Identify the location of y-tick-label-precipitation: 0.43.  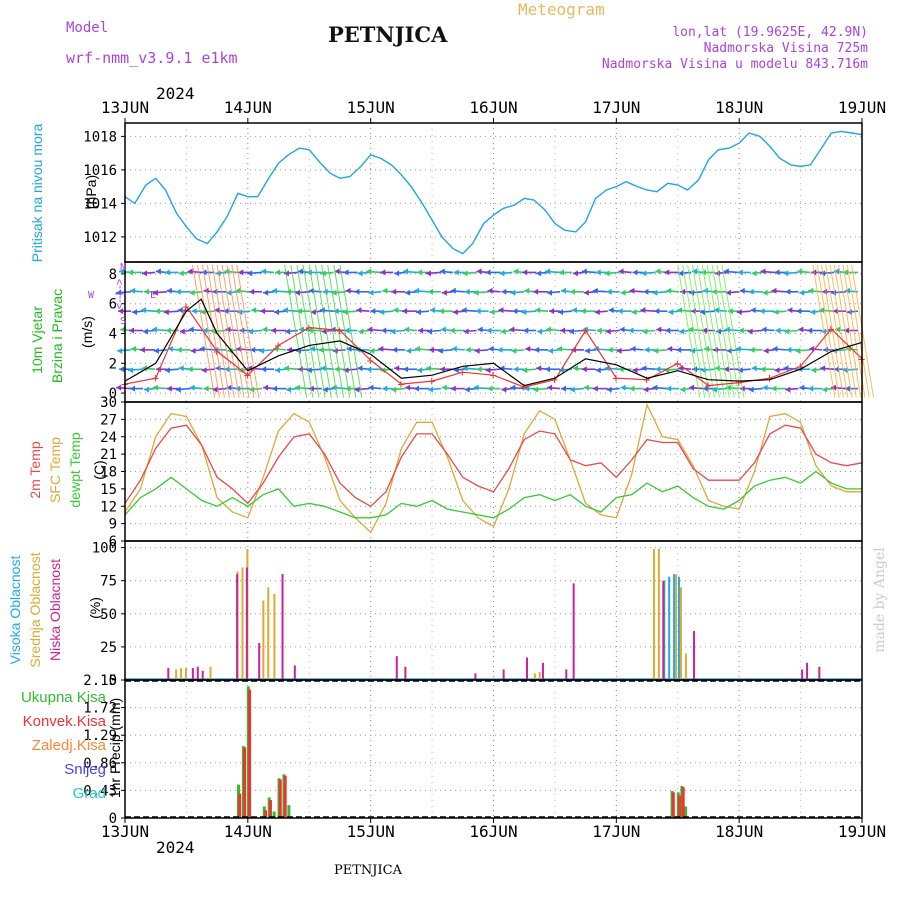
(100, 791).